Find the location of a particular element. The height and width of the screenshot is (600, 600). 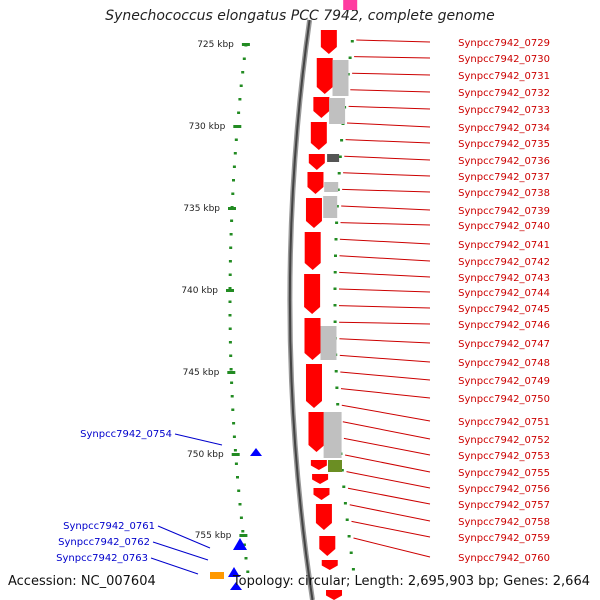

gene-label-right: Synpcc7942_0743 is located at coordinates (504, 278).